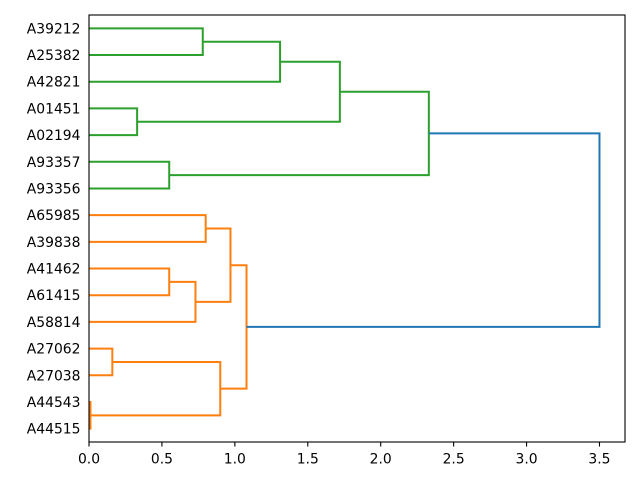 The width and height of the screenshot is (640, 480). Describe the element at coordinates (54, 350) in the screenshot. I see `leaf-label: A27062` at that location.